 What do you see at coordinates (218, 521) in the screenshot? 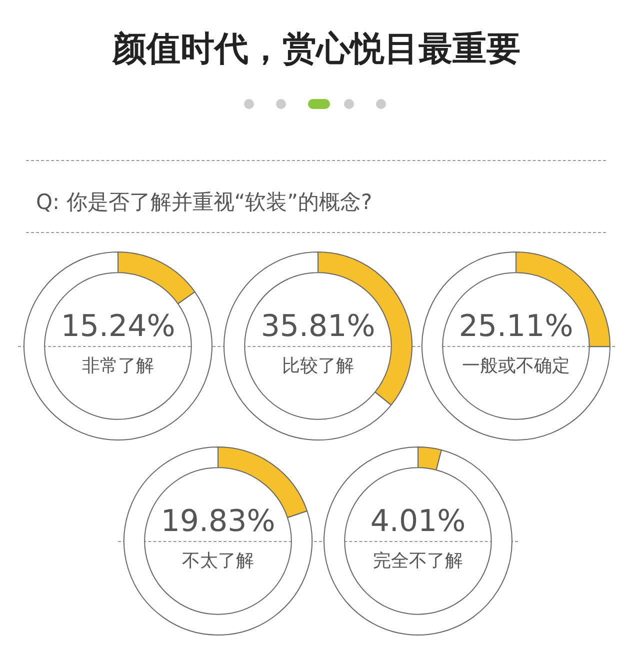
I see `data-label: 19.83%` at bounding box center [218, 521].